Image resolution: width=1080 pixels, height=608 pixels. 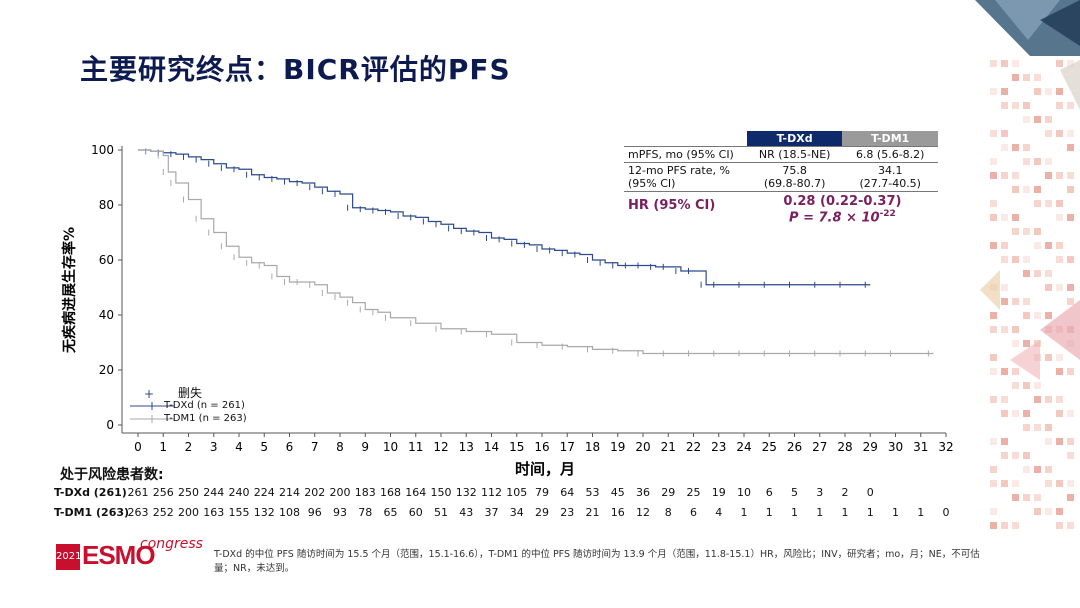 I want to click on y-tick-label: 0, so click(x=110, y=425).